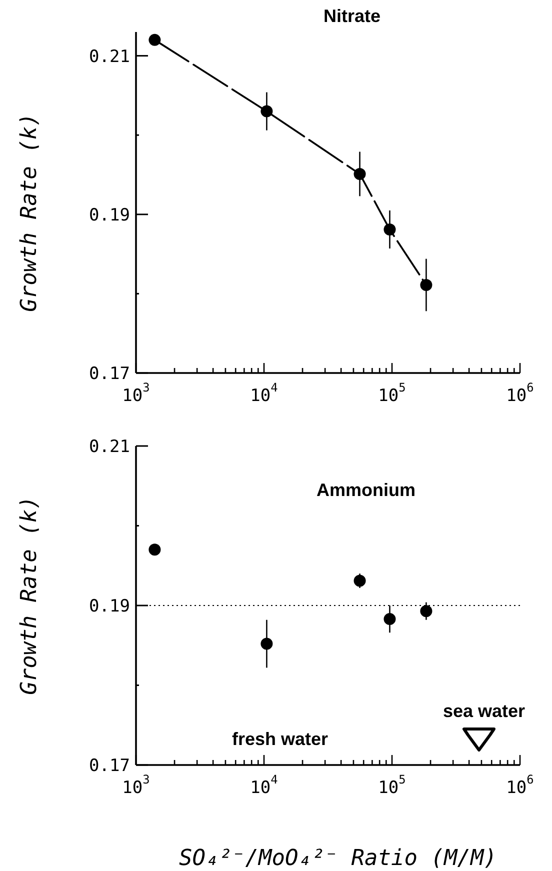 The width and height of the screenshot is (552, 871). I want to click on text: Ammonium, so click(366, 490).